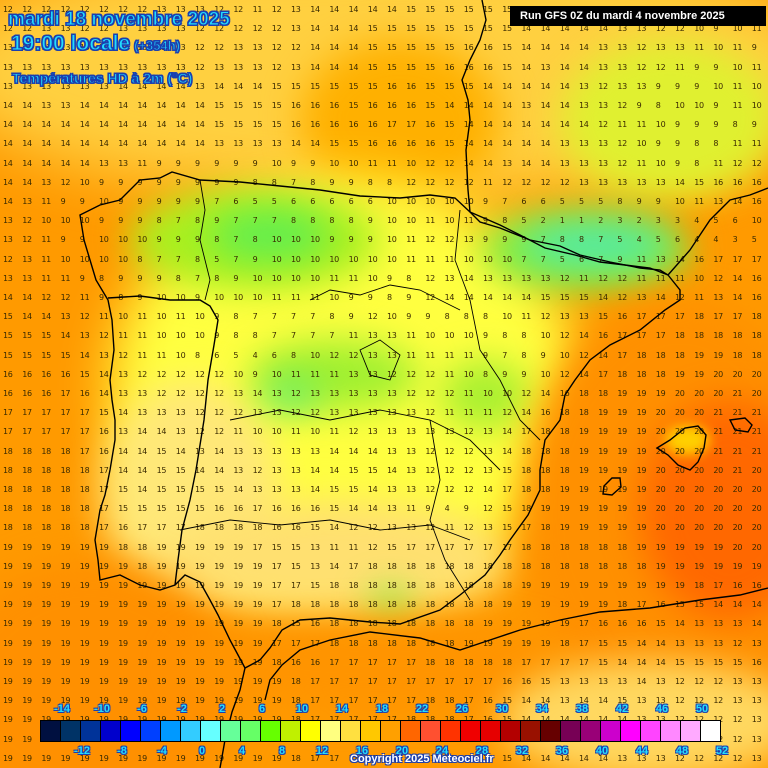 The height and width of the screenshot is (768, 768). Describe the element at coordinates (543, 259) in the screenshot. I see `temperature-value: 7` at that location.